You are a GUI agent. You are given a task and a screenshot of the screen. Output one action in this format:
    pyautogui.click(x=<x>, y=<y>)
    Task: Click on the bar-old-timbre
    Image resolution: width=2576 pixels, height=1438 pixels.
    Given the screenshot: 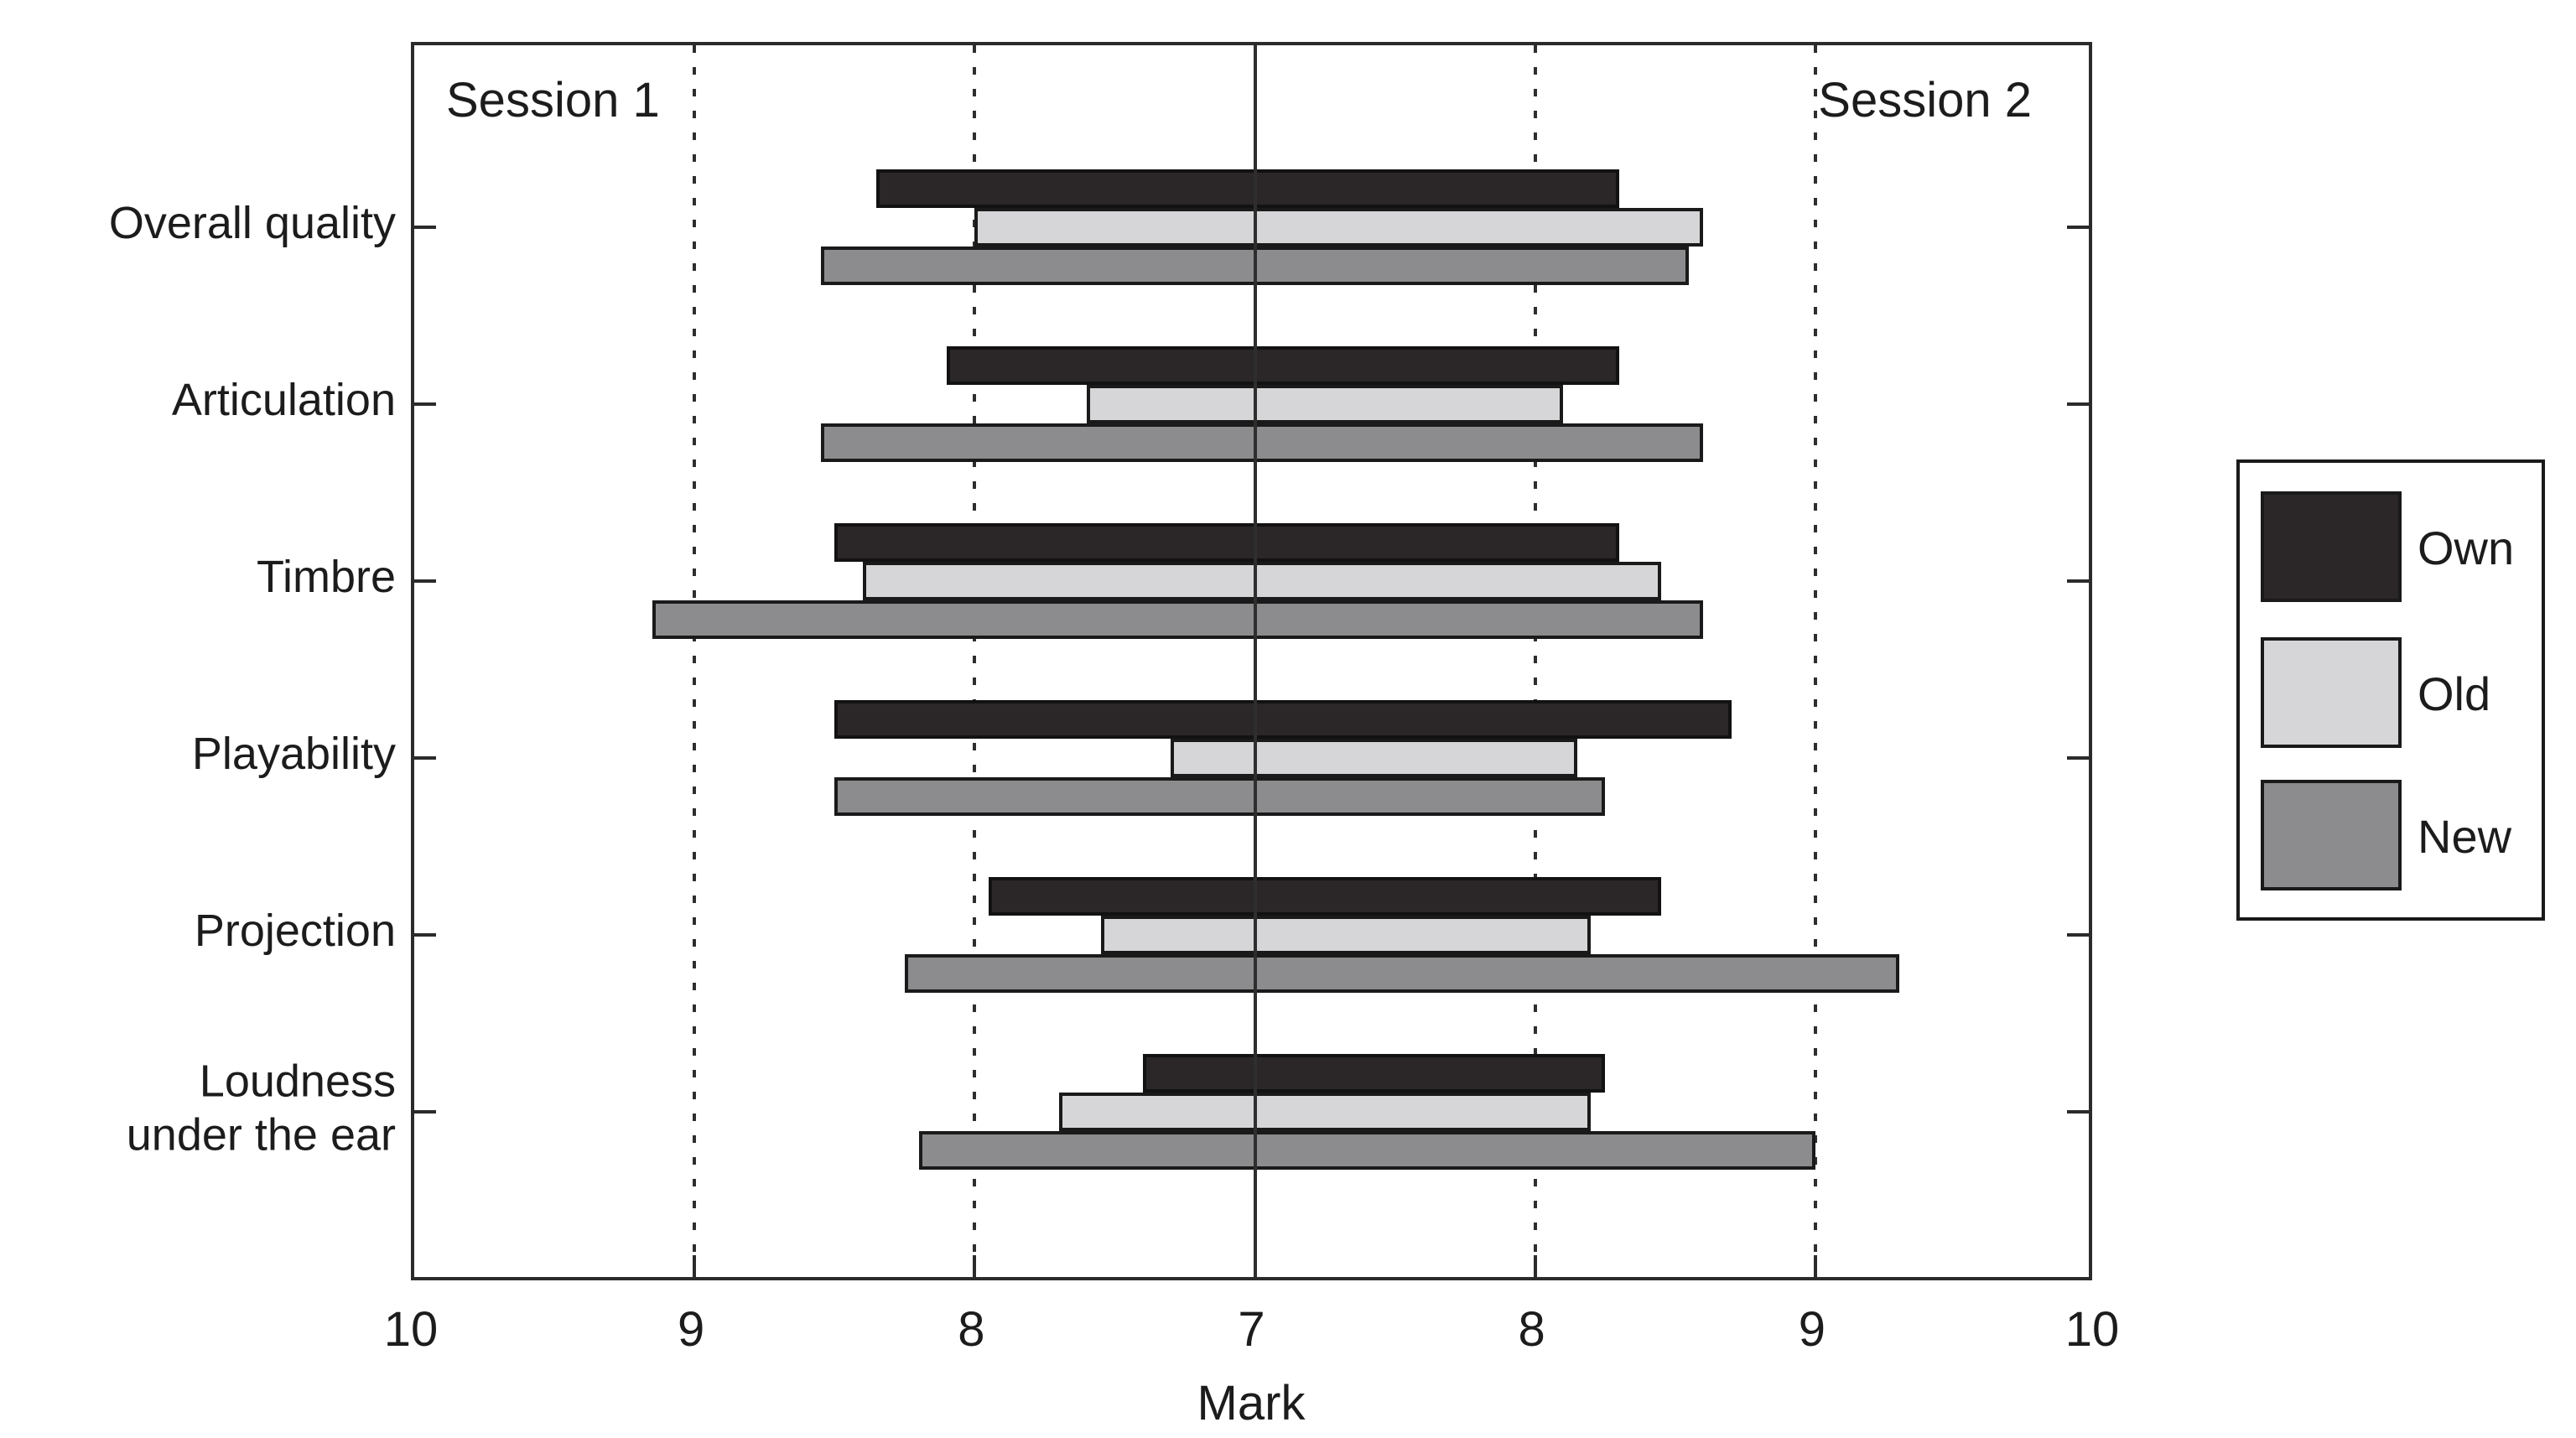 What is the action you would take?
    pyautogui.click(x=1262, y=581)
    